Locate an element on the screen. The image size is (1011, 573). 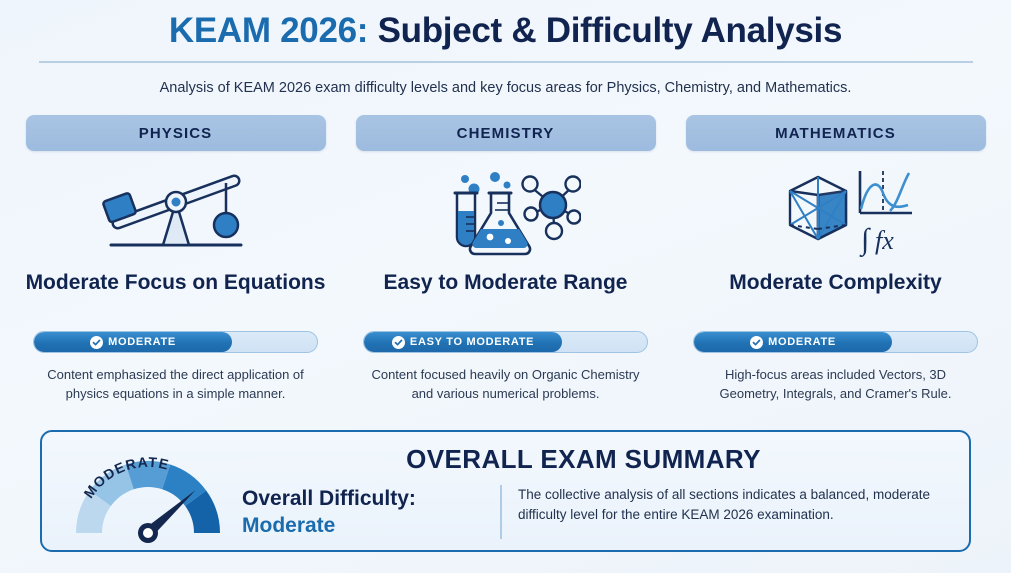
page-title: KEAM 2026: Subject & Difficulty Analysis is located at coordinates (505, 31).